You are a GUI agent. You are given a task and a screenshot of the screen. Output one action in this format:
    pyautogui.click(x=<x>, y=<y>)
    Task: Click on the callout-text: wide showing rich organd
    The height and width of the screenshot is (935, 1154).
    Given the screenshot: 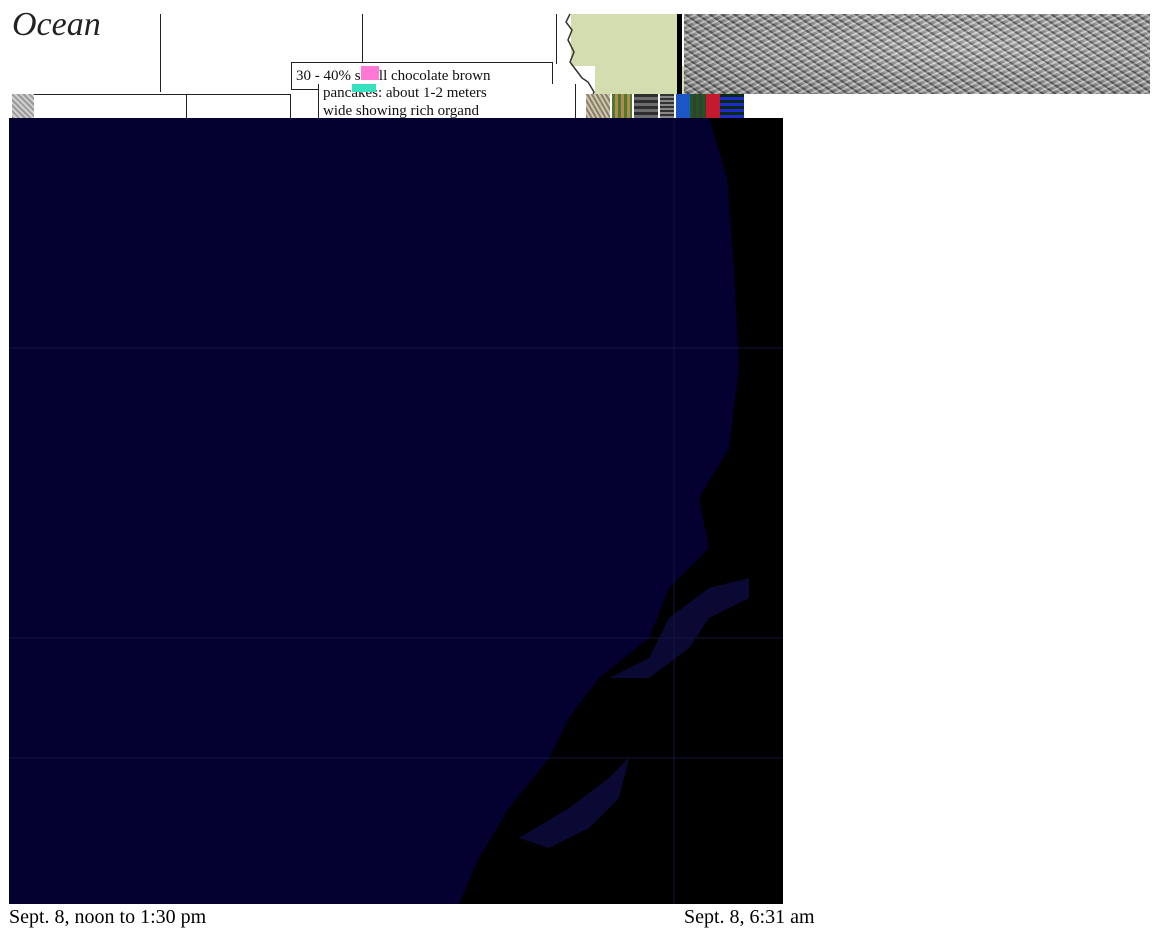 What is the action you would take?
    pyautogui.click(x=401, y=111)
    